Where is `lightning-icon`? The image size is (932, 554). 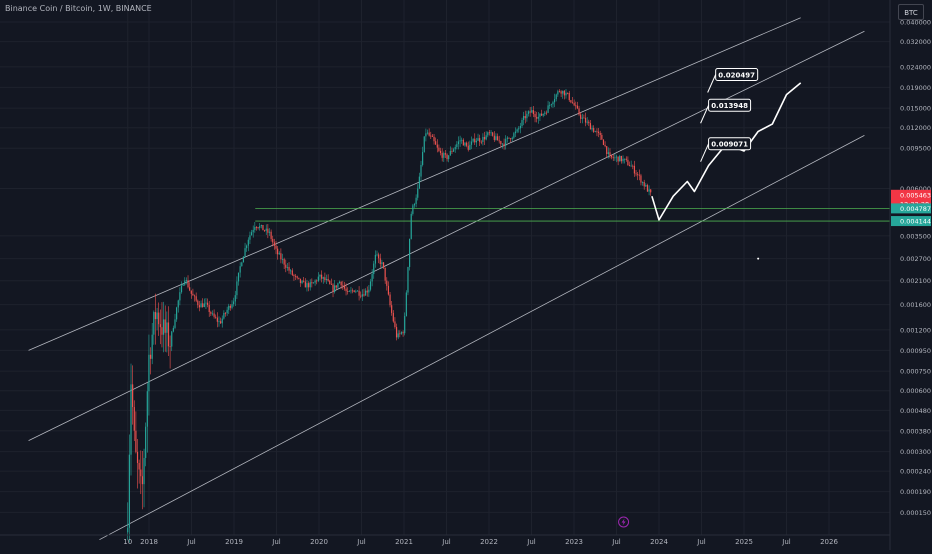 lightning-icon is located at coordinates (624, 522).